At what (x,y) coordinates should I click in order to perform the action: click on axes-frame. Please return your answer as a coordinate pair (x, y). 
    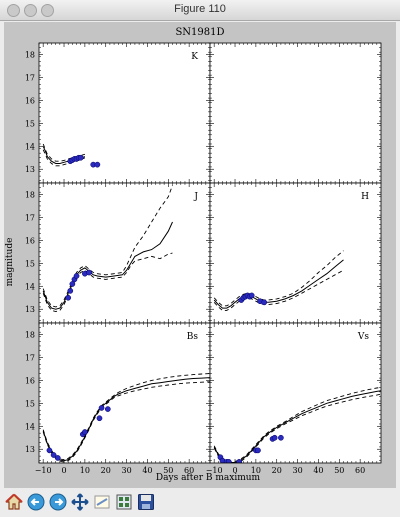
    Looking at the image, I should click on (295, 393).